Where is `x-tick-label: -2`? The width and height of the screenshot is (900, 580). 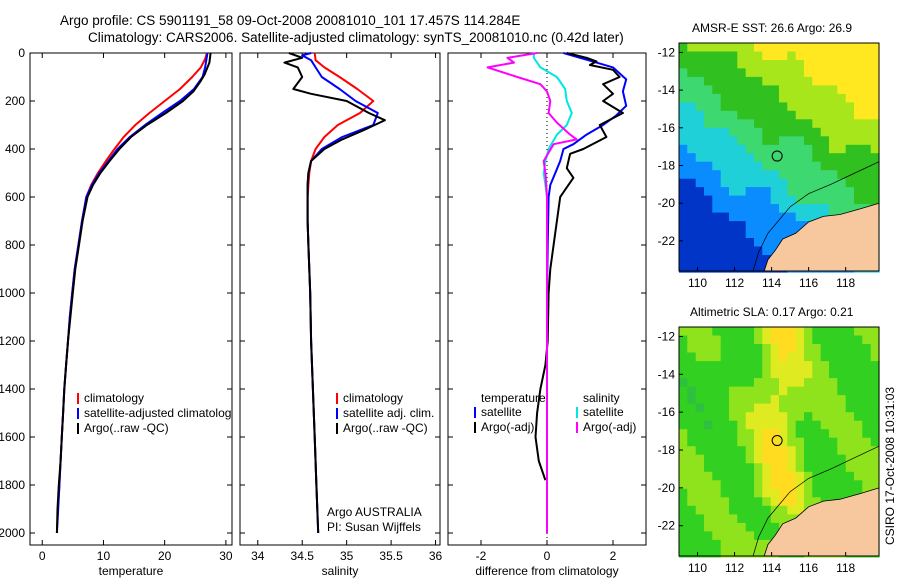 x-tick-label: -2 is located at coordinates (481, 556).